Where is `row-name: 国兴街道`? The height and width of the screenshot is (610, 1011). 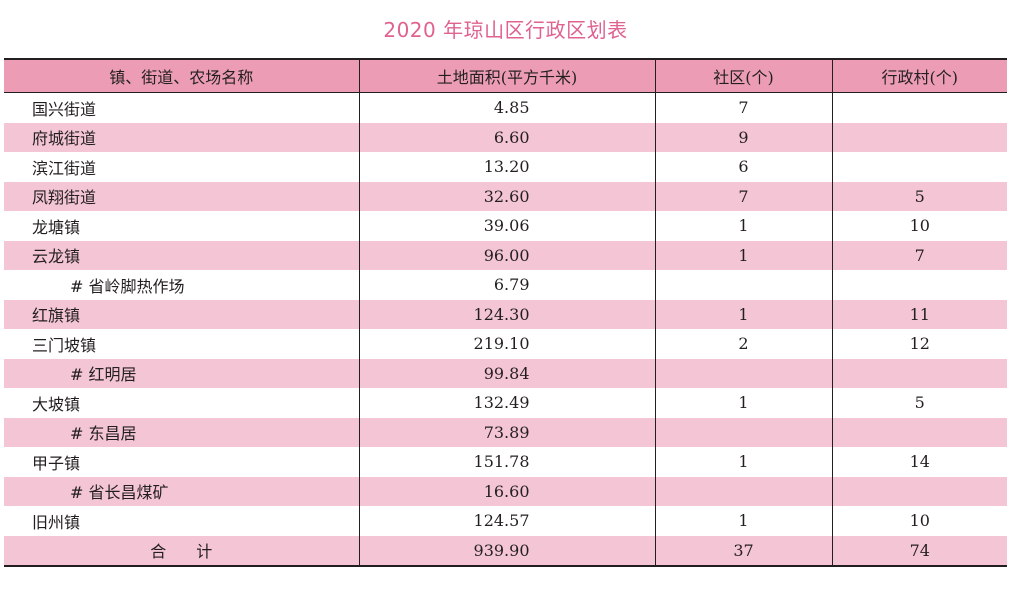 row-name: 国兴街道 is located at coordinates (64, 109).